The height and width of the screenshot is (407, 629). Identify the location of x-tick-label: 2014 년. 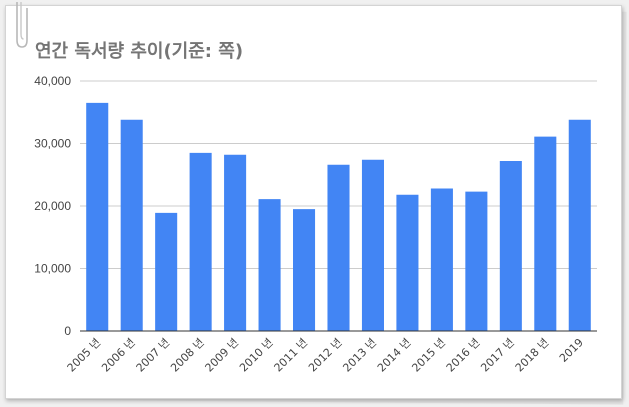
(394, 355).